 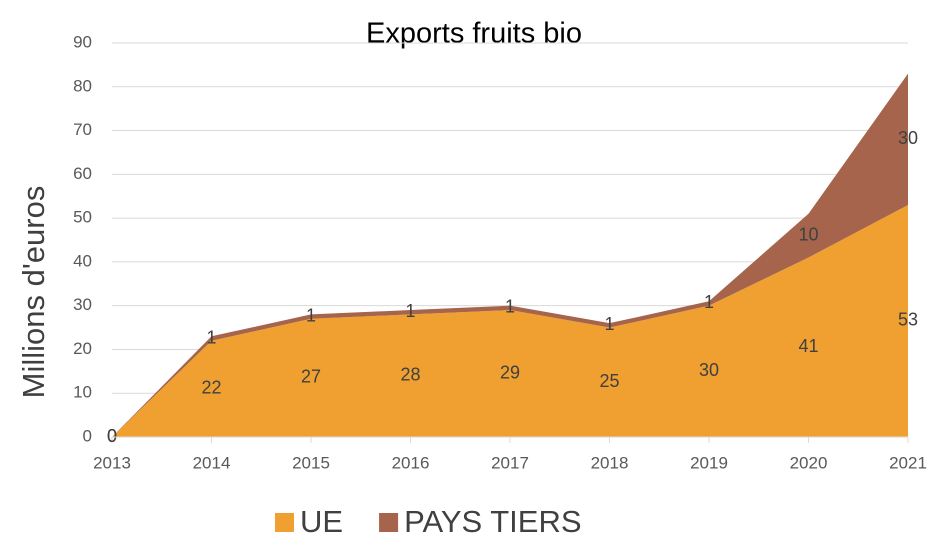 What do you see at coordinates (82, 304) in the screenshot?
I see `y-tick-label: 30` at bounding box center [82, 304].